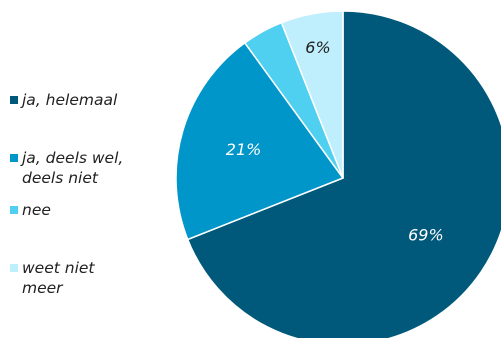 The height and width of the screenshot is (338, 501). I want to click on legend-item-ja-helemaal: ja, helemaal, so click(91, 100).